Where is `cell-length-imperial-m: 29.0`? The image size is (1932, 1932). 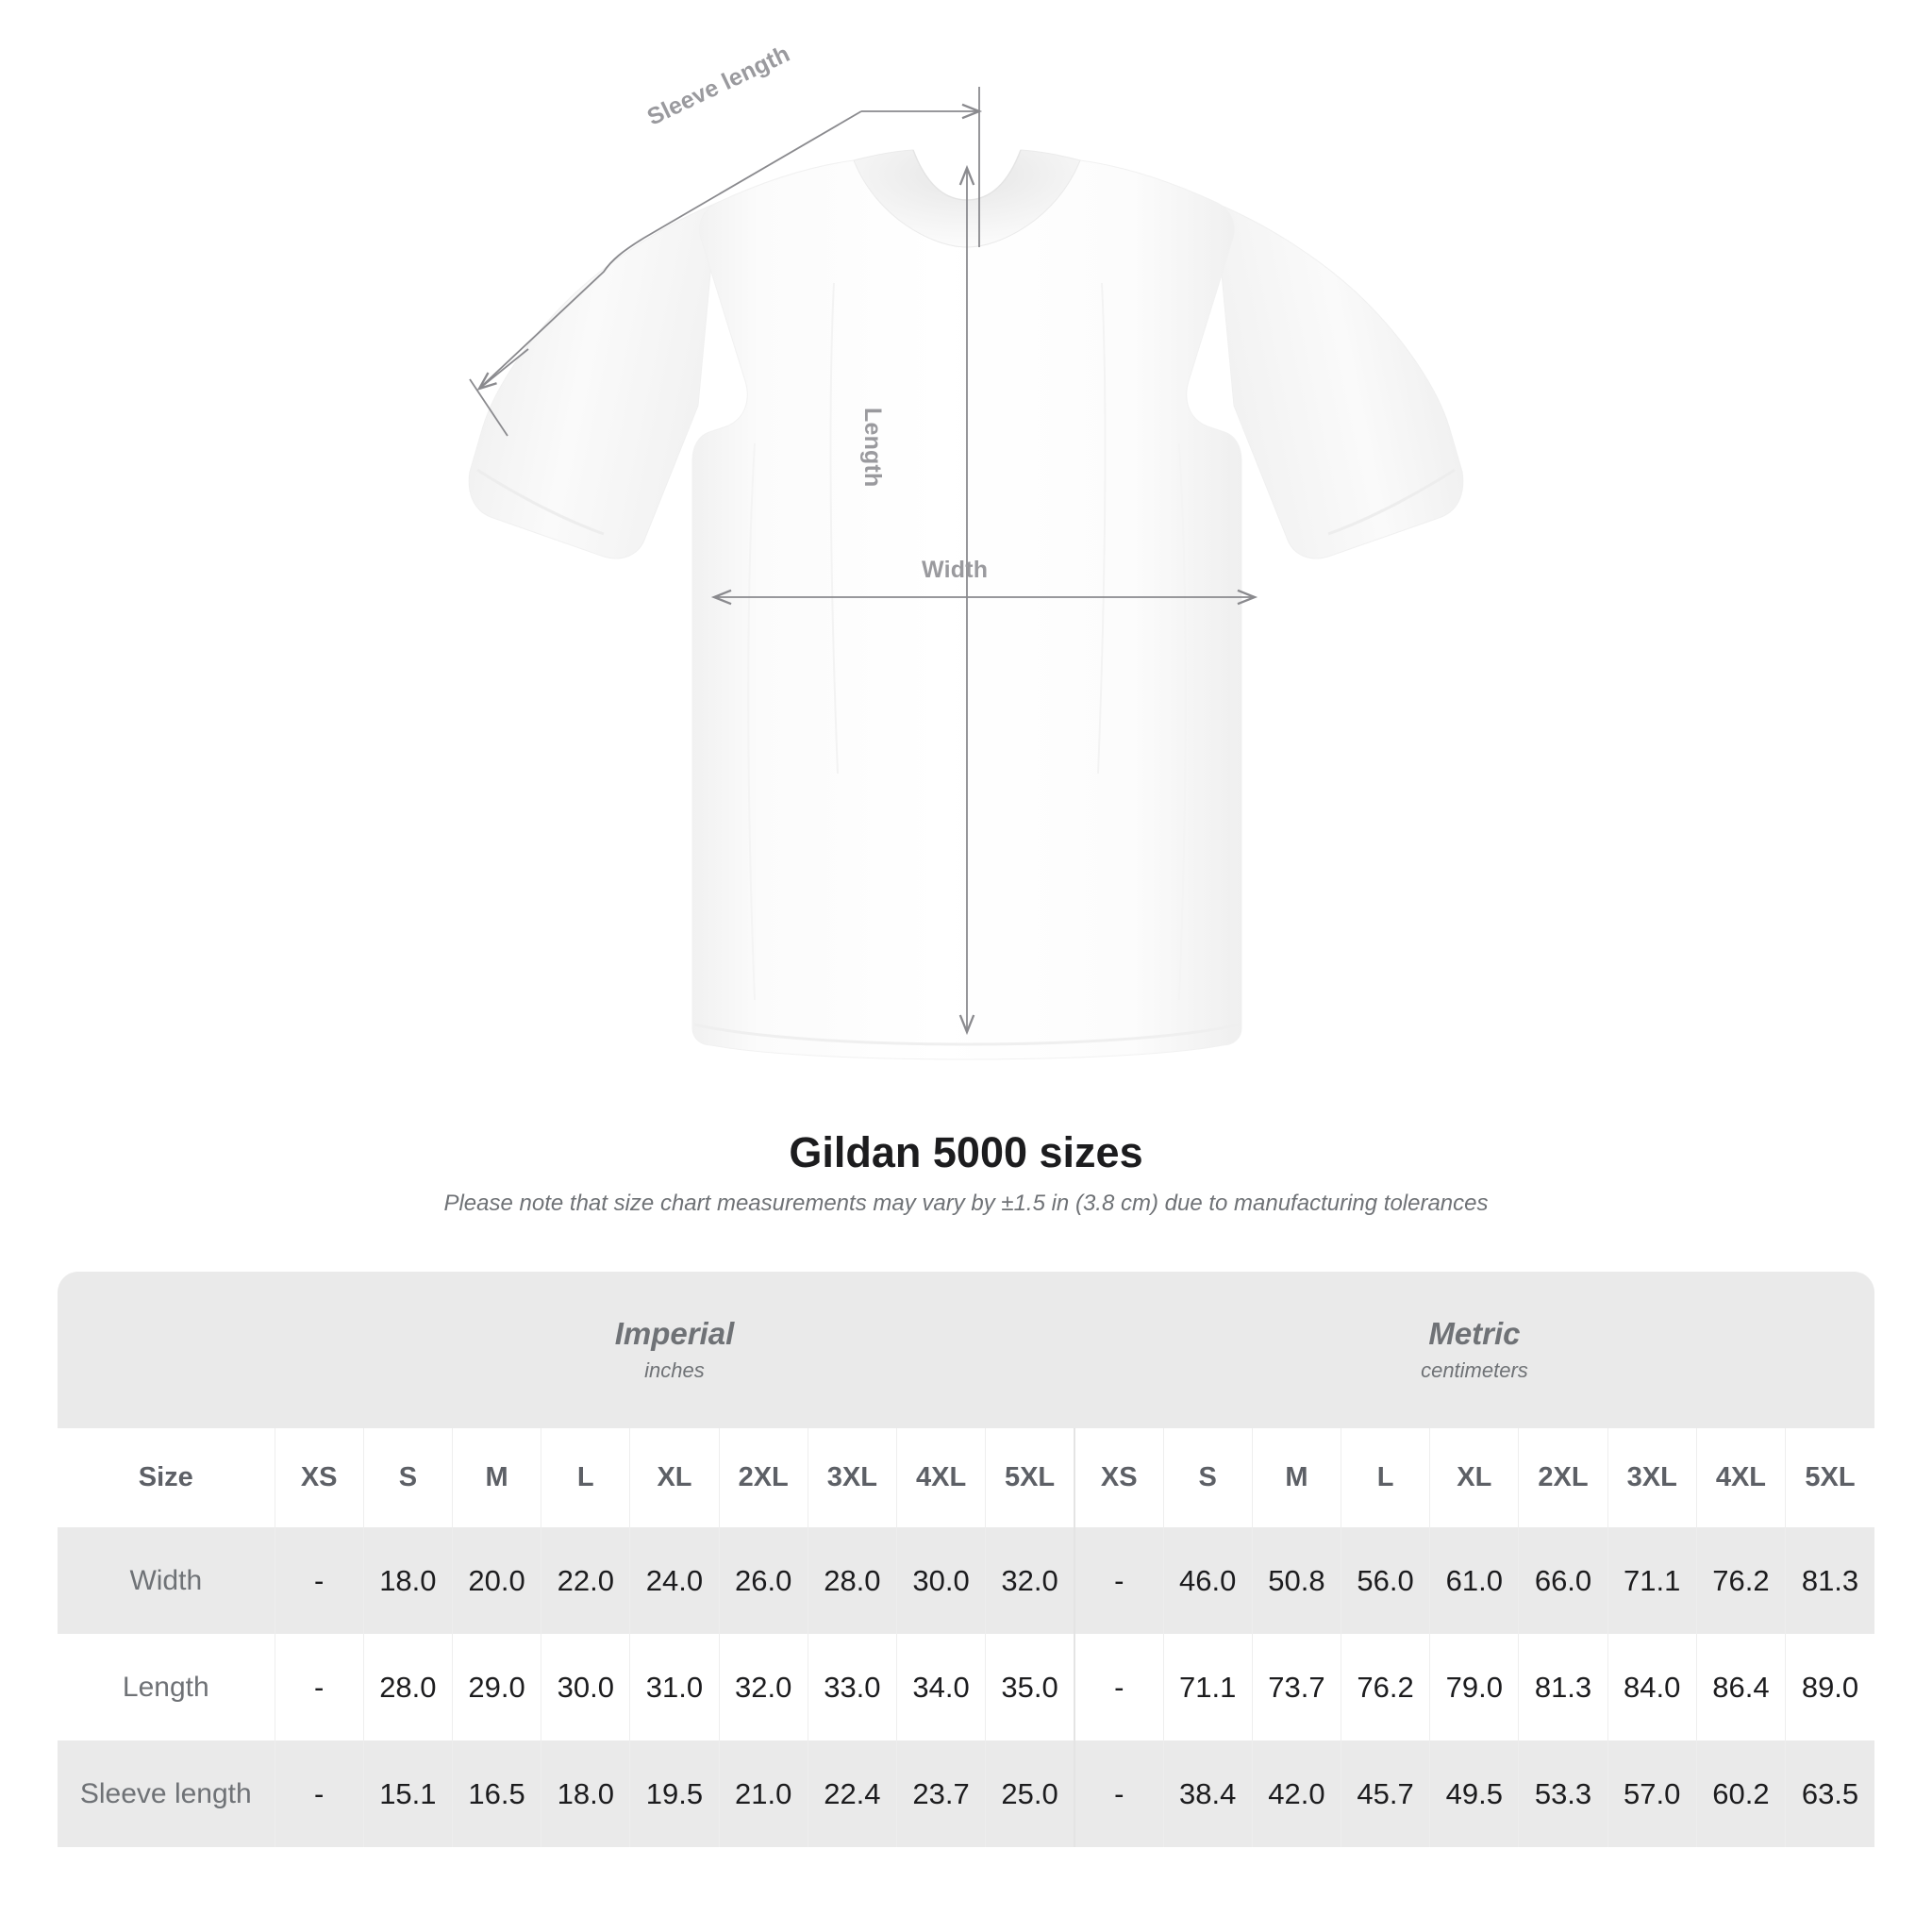 cell-length-imperial-m: 29.0 is located at coordinates (496, 1687).